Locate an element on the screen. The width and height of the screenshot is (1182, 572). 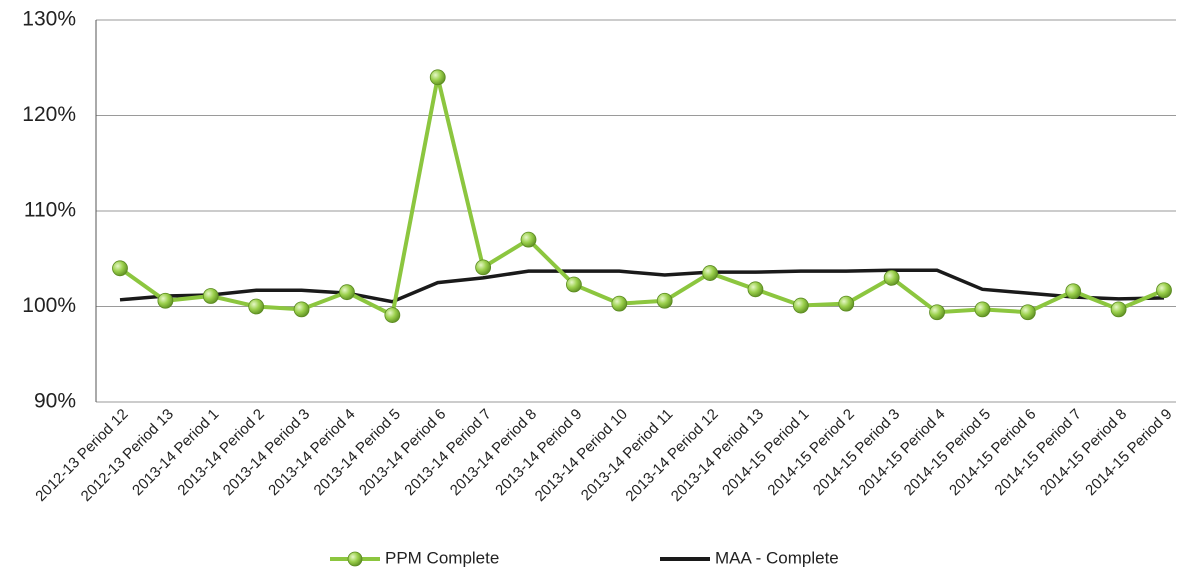
y-tick-label: 120% is located at coordinates (49, 114).